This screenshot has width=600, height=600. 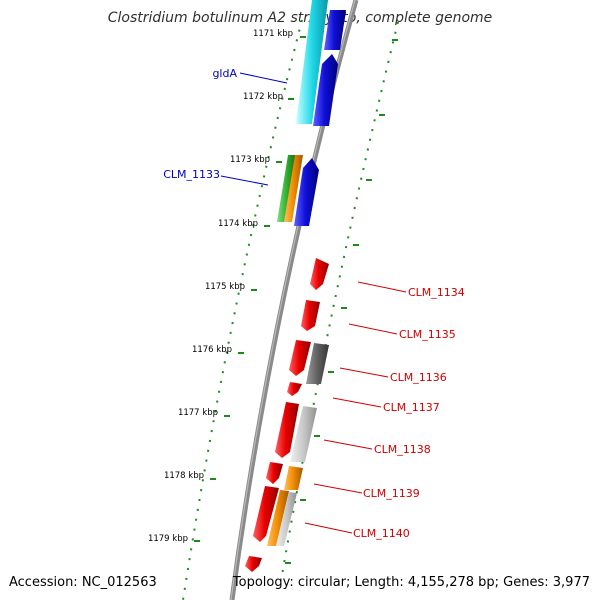 I want to click on gene-label-clm-1137: CLM_1137, so click(x=411, y=407).